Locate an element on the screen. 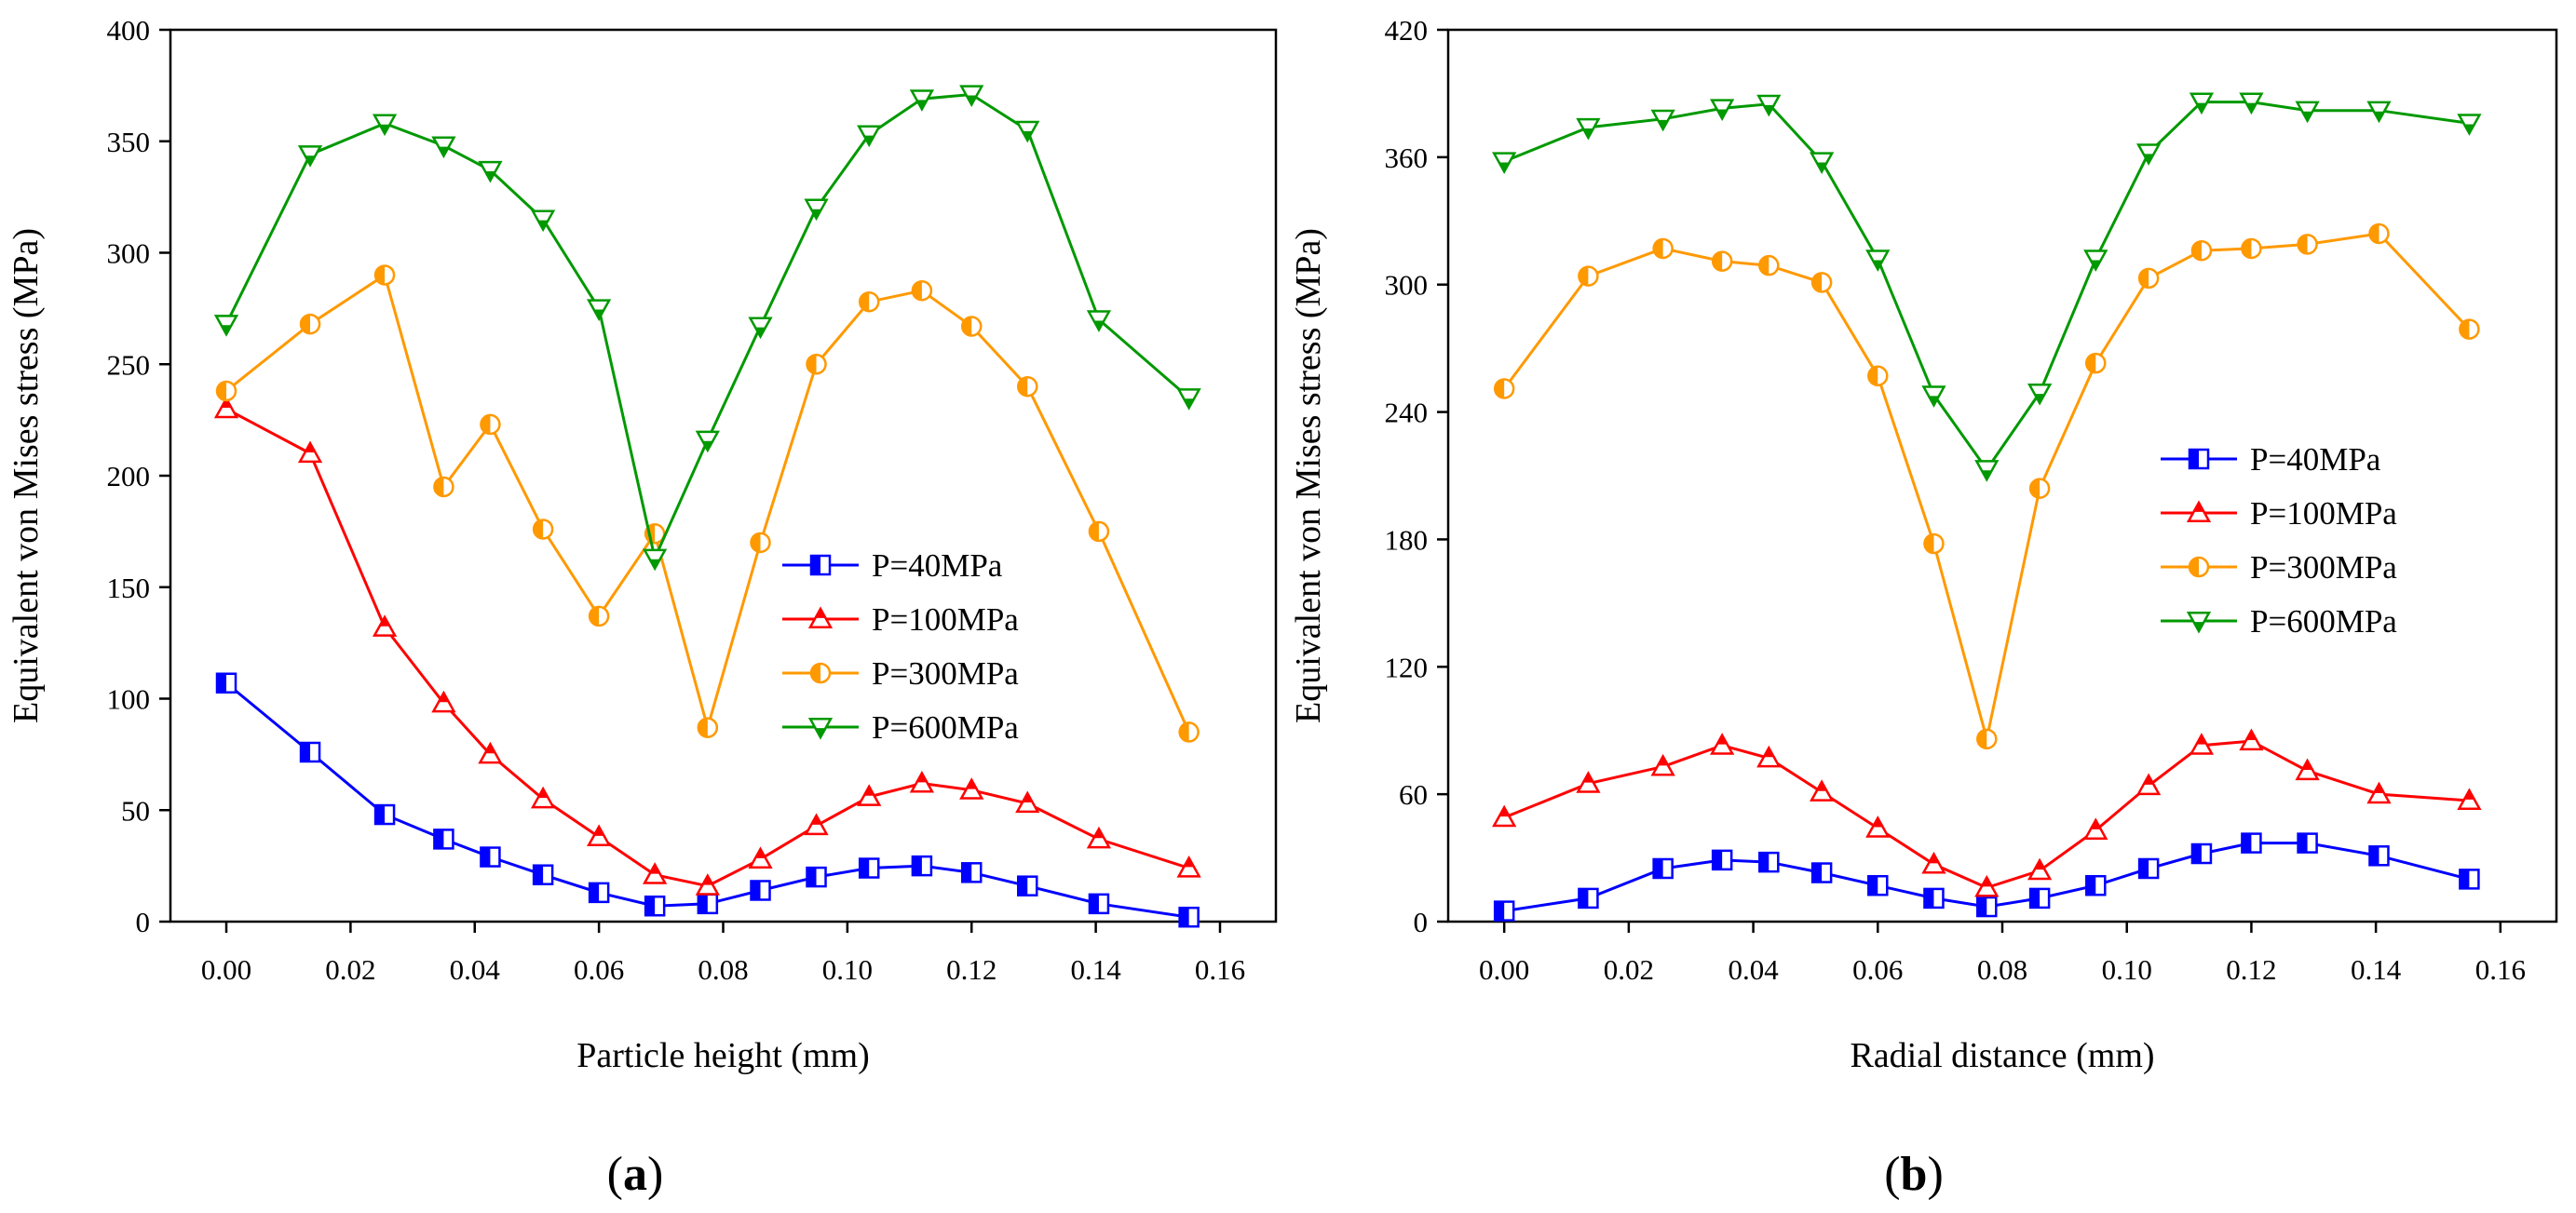  y-tick-label-b-6: 360 is located at coordinates (1407, 158).